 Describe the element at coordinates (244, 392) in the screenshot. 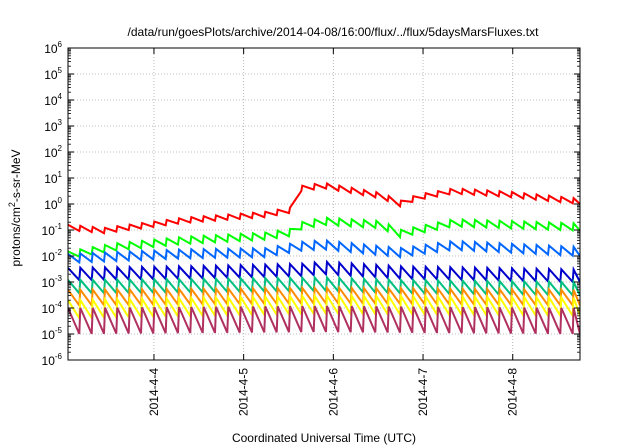

I see `x-tick-label: 2014-4-5` at that location.